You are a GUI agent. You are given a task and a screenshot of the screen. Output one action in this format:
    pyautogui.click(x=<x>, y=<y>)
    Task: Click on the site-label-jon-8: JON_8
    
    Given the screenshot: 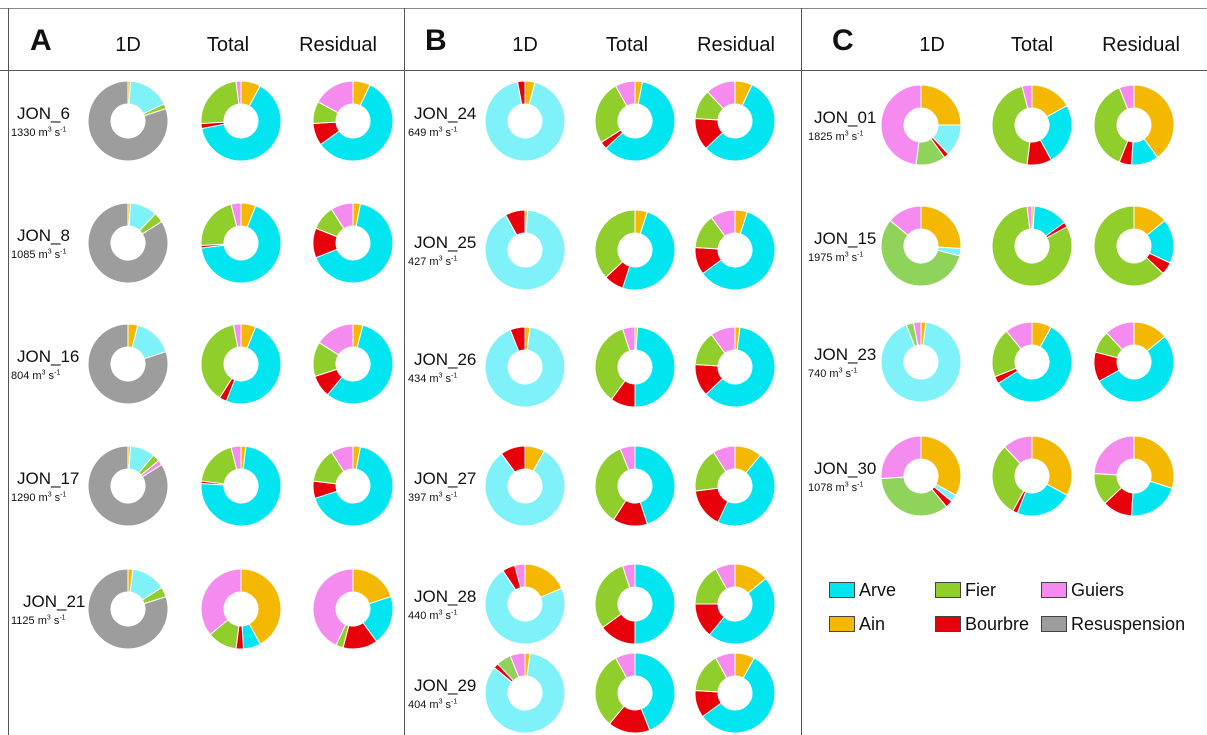 What is the action you would take?
    pyautogui.click(x=43, y=235)
    